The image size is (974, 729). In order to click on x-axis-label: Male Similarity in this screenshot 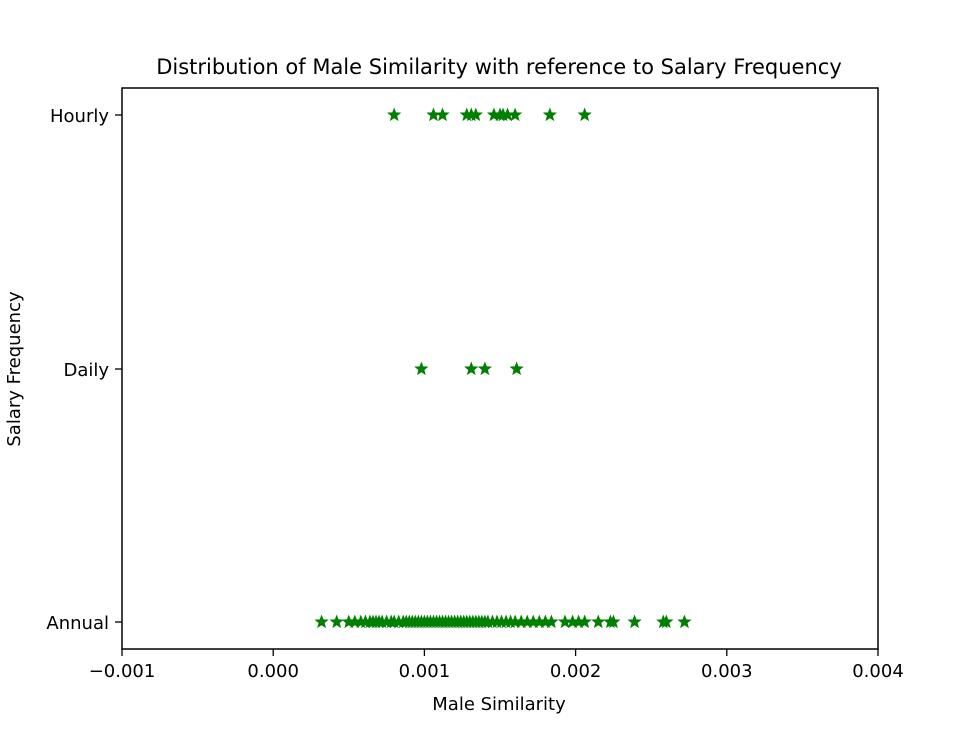, I will do `click(499, 704)`.